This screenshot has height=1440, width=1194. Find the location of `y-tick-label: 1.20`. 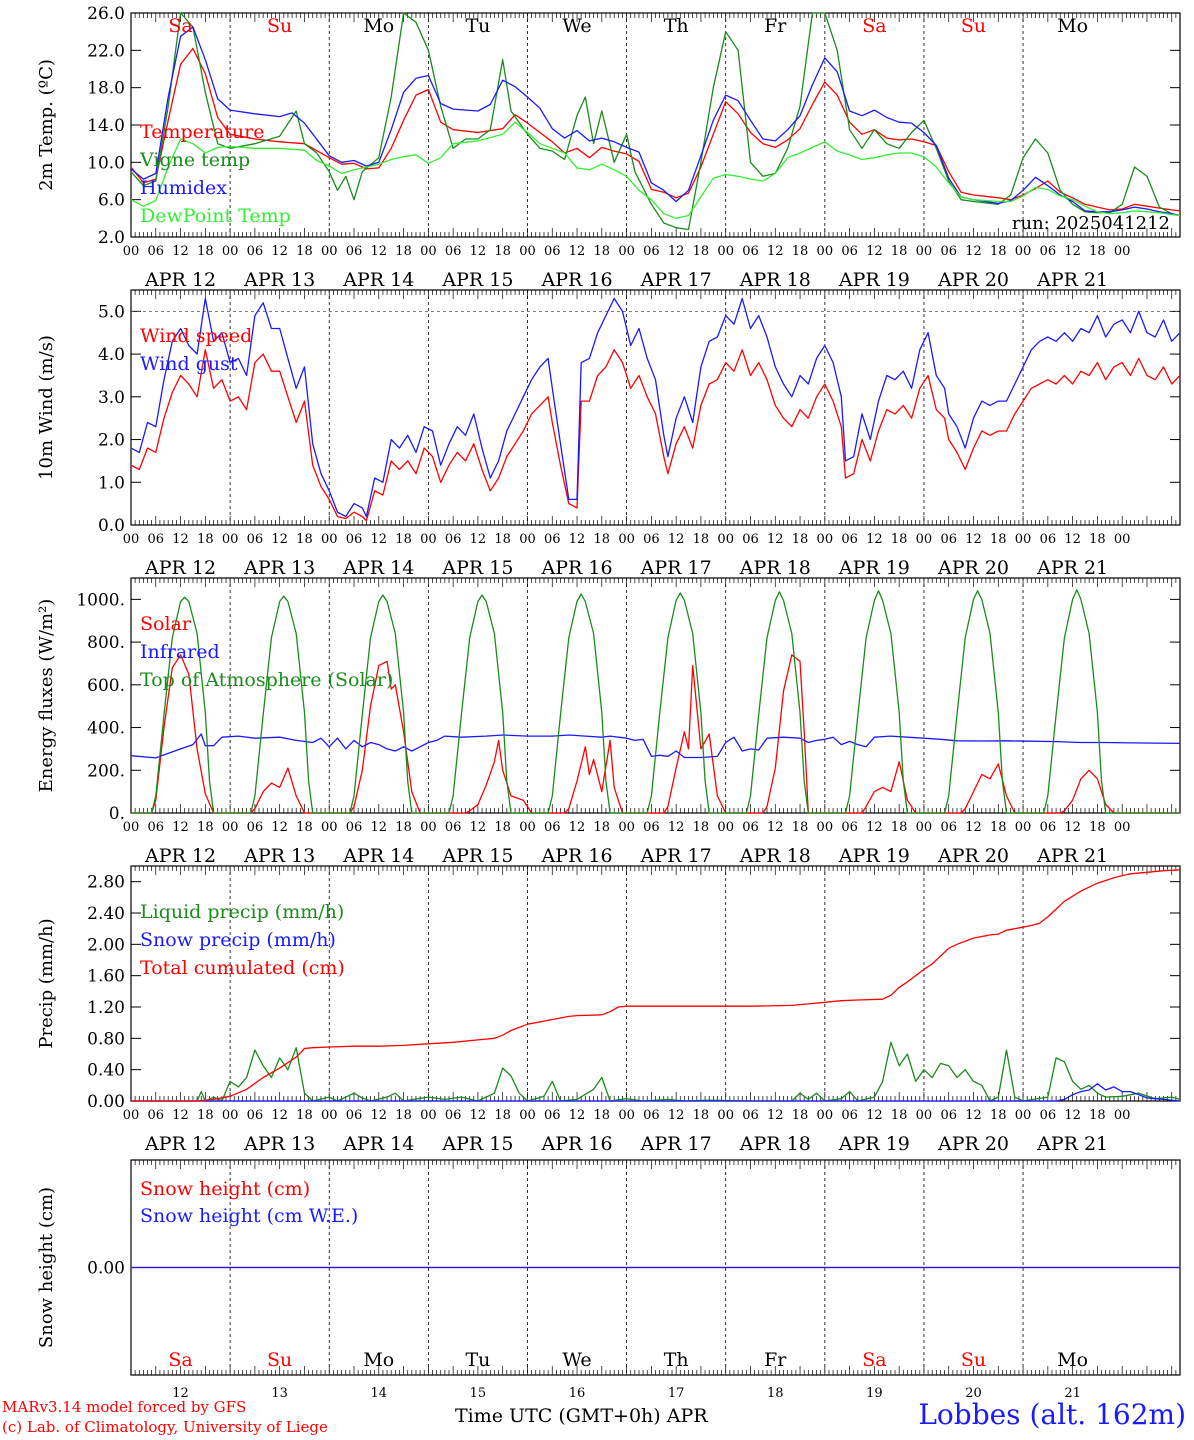

y-tick-label: 1.20 is located at coordinates (106, 1008).